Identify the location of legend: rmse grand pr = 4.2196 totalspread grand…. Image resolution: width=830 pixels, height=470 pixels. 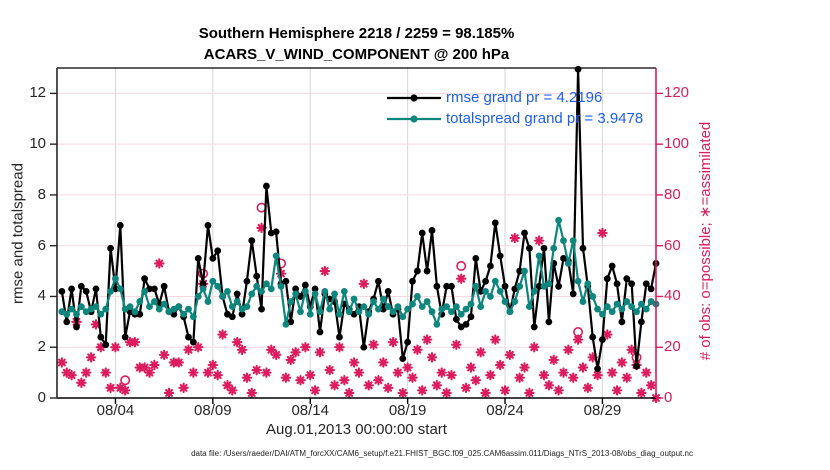
(514, 108).